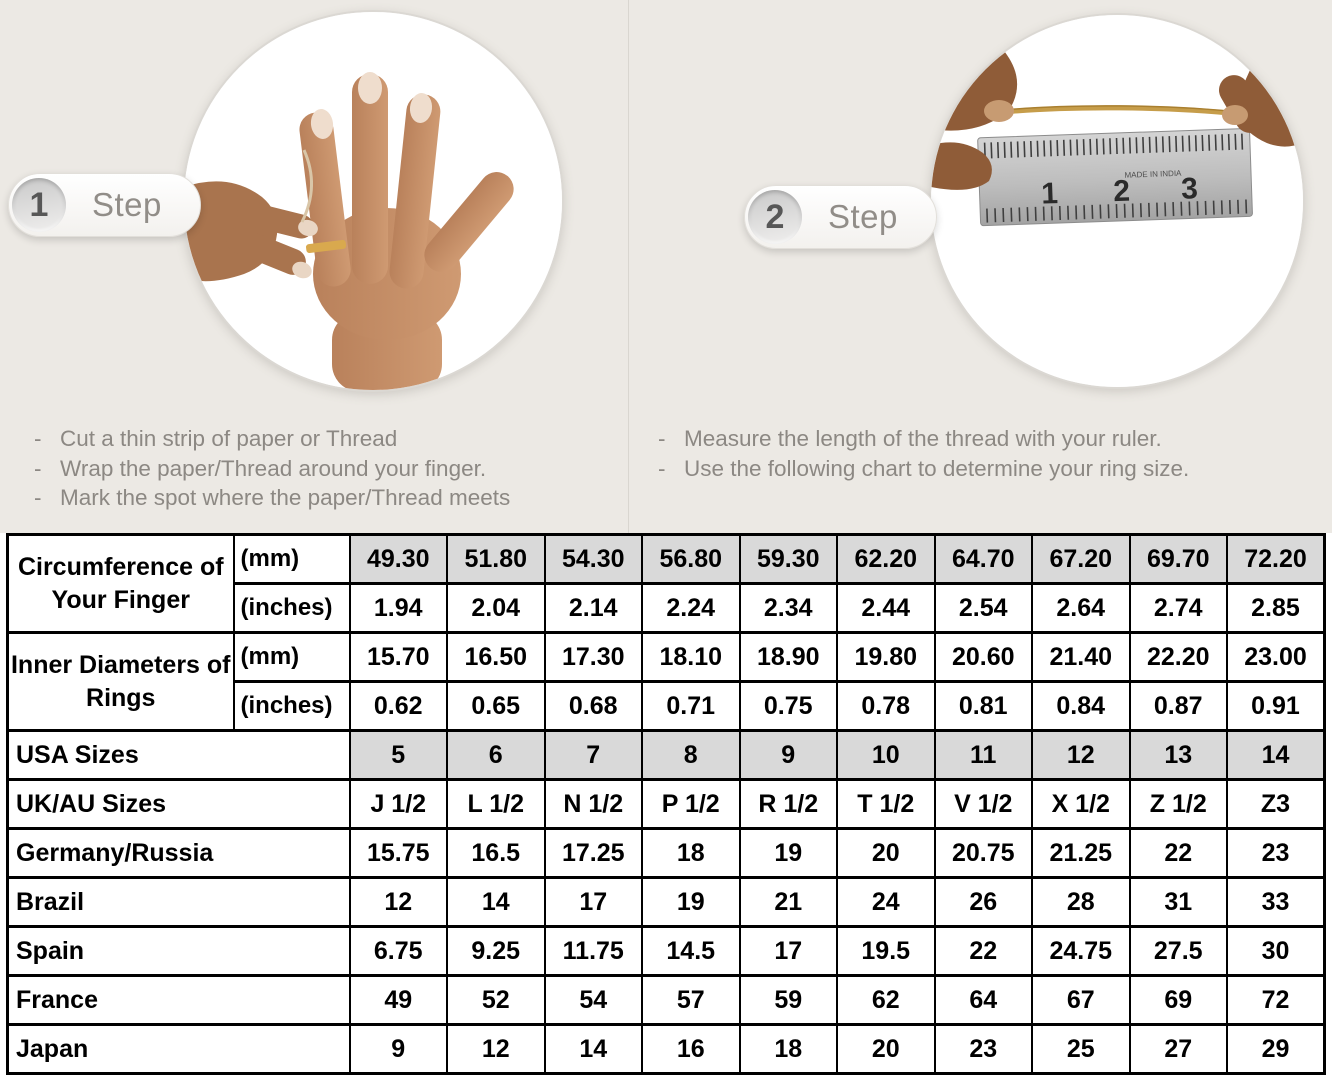 This screenshot has width=1332, height=1075. I want to click on value-cell: 64, so click(983, 1000).